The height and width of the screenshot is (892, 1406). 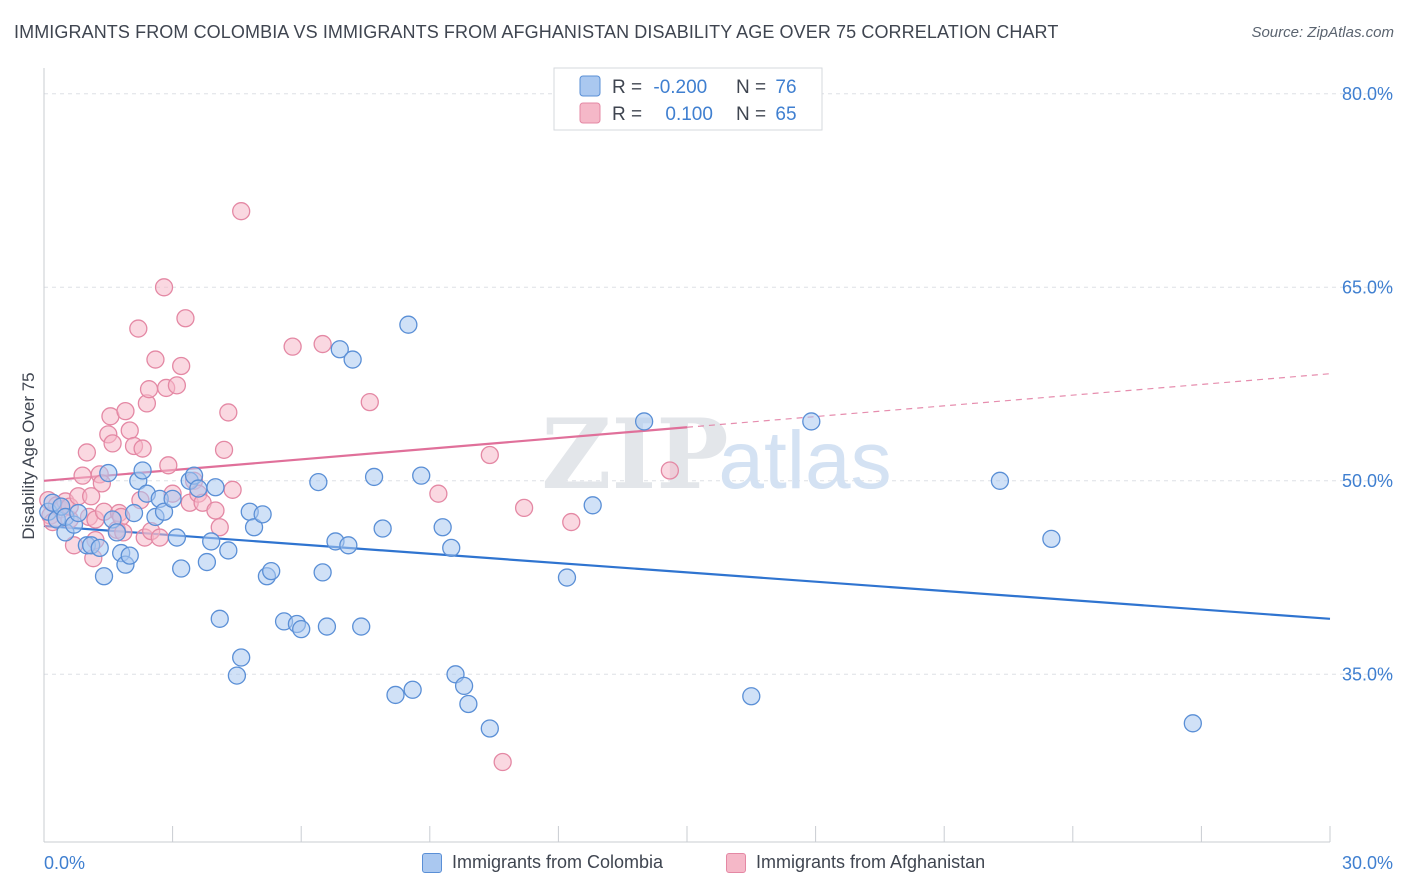 What do you see at coordinates (1008, 400) in the screenshot?
I see `trend-line-afghanistan-extension` at bounding box center [1008, 400].